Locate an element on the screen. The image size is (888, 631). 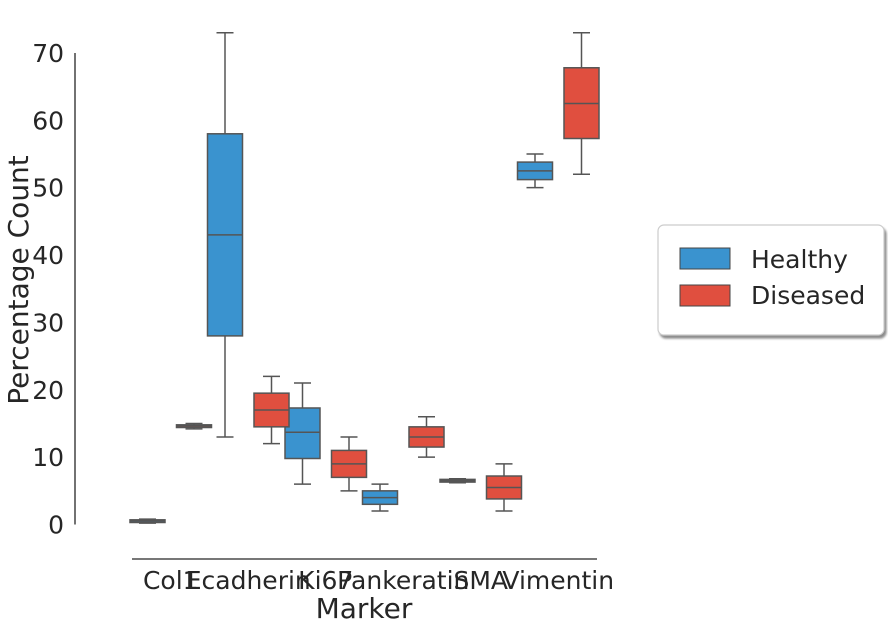
box-diseased-sma is located at coordinates (504, 487).